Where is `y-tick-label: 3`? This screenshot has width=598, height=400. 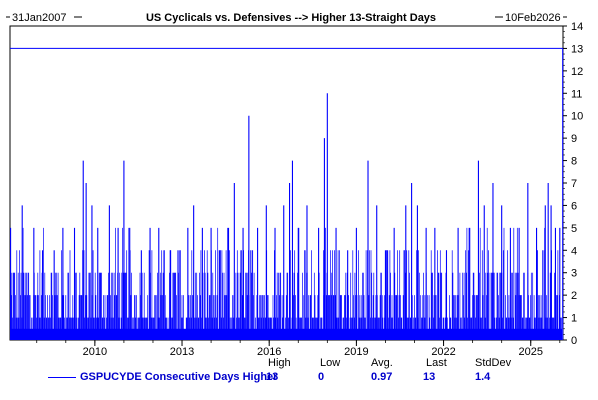 y-tick-label: 3 is located at coordinates (574, 274).